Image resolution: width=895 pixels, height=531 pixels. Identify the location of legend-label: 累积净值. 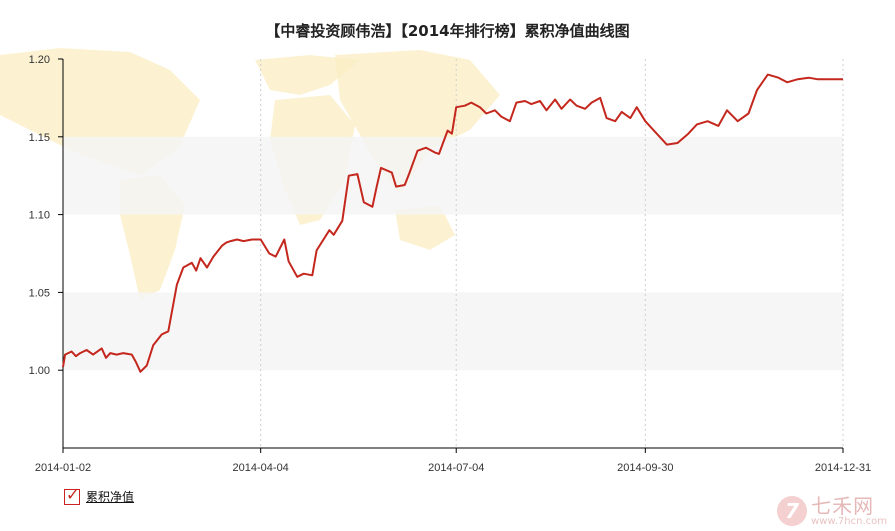
(110, 497).